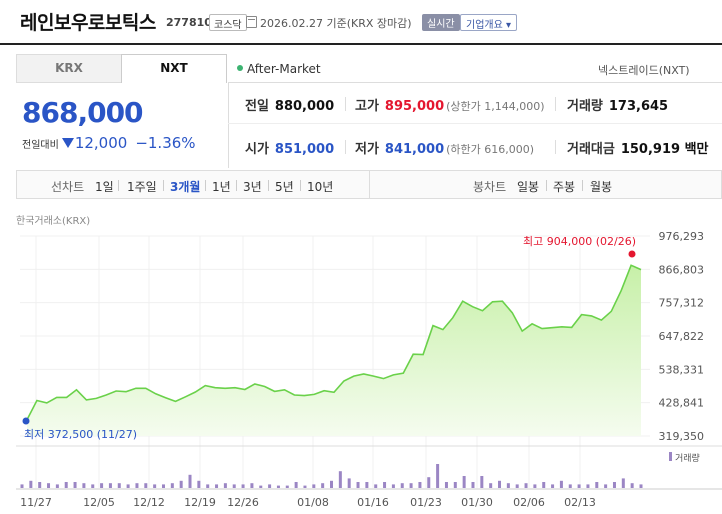 The width and height of the screenshot is (722, 514). I want to click on period-1w: 1주일, so click(142, 187).